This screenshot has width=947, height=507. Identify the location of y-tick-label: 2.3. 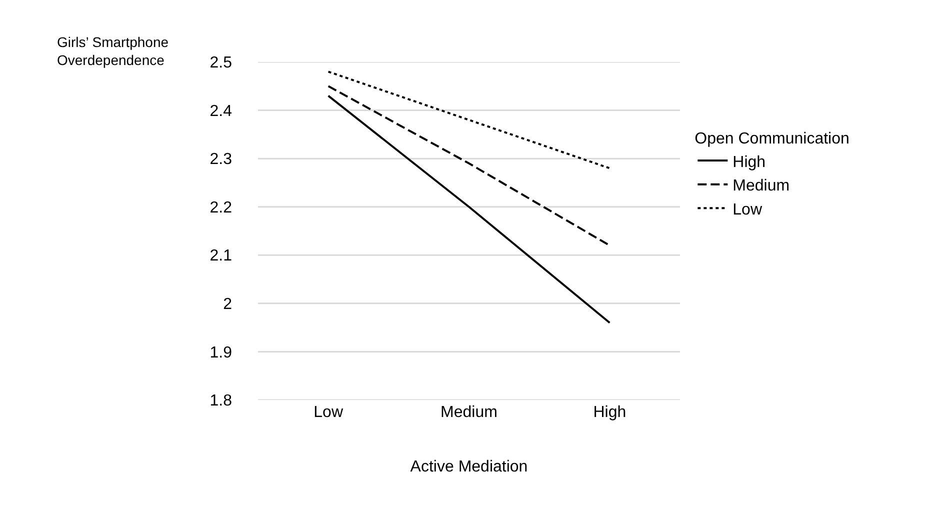
(221, 159).